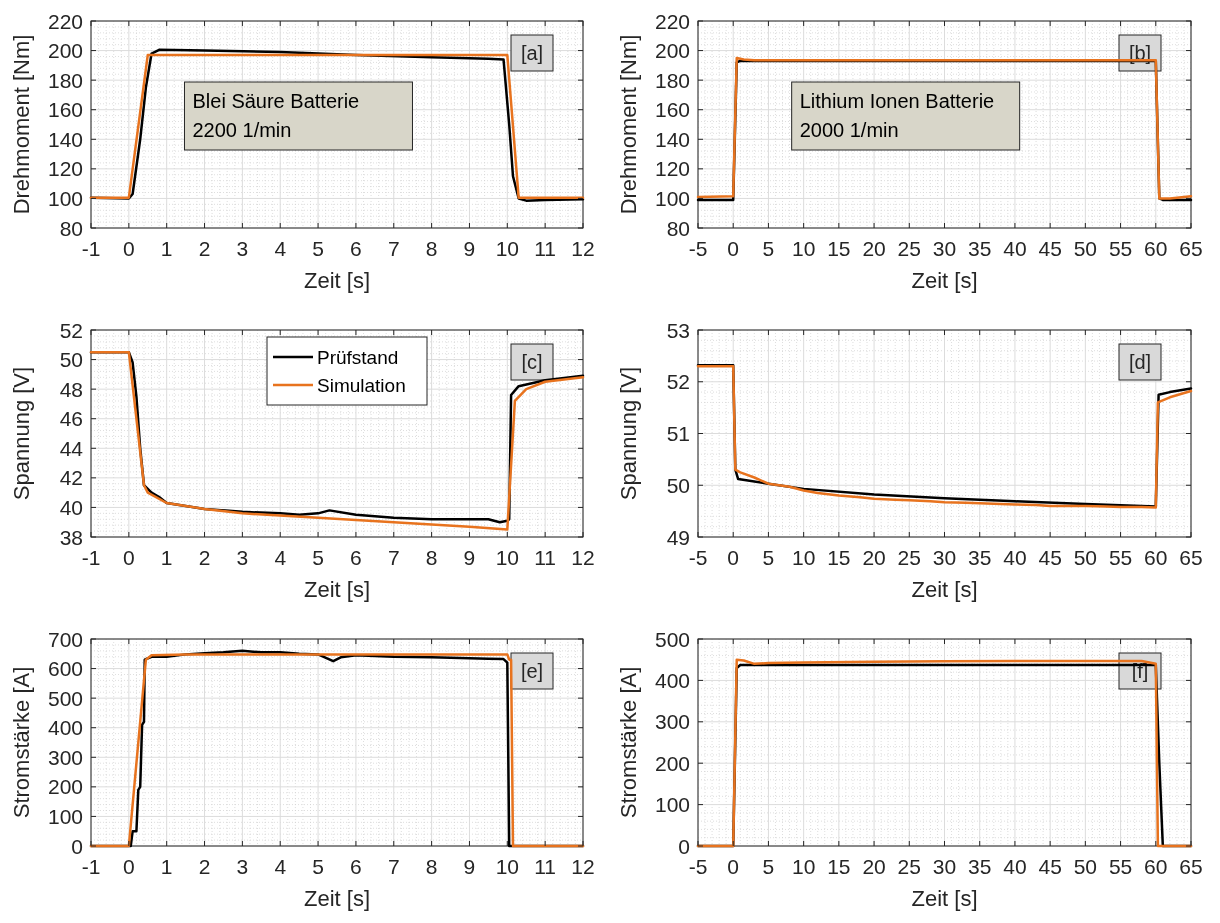 The image size is (1220, 923). I want to click on x-tick-label: 1, so click(166, 557).